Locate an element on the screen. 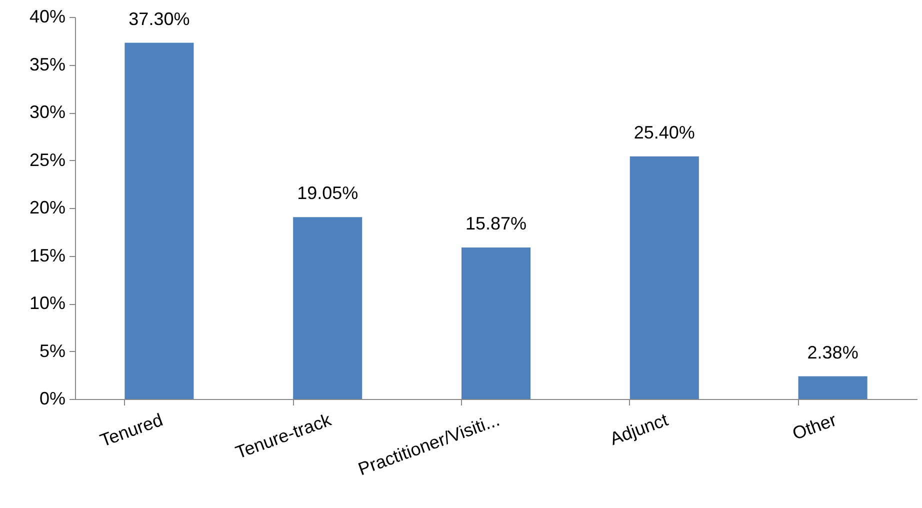  y-tick-label: 0% is located at coordinates (52, 398).